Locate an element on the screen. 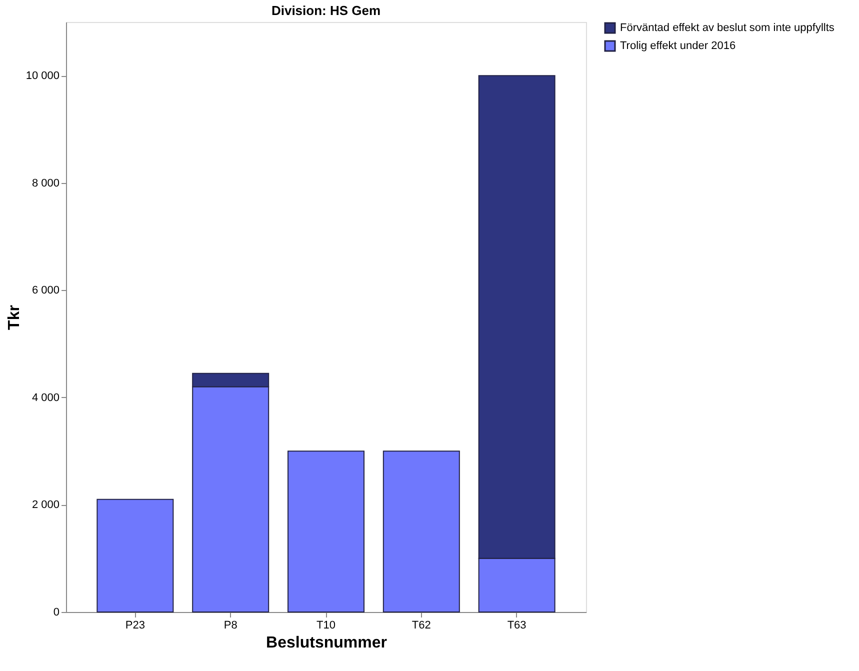 Image resolution: width=859 pixels, height=671 pixels. x-tick-label: P8 is located at coordinates (231, 626).